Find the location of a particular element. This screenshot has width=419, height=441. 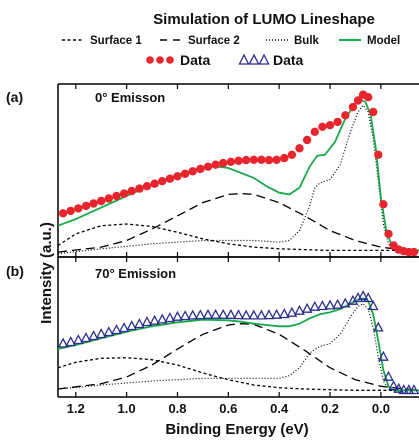

panel-tag: (a) is located at coordinates (14, 97).